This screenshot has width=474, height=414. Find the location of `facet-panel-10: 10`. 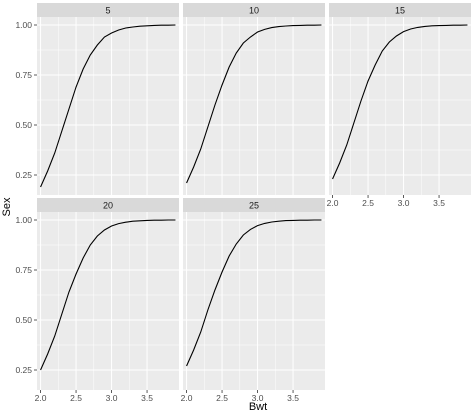

facet-panel-10: 10 is located at coordinates (254, 99).